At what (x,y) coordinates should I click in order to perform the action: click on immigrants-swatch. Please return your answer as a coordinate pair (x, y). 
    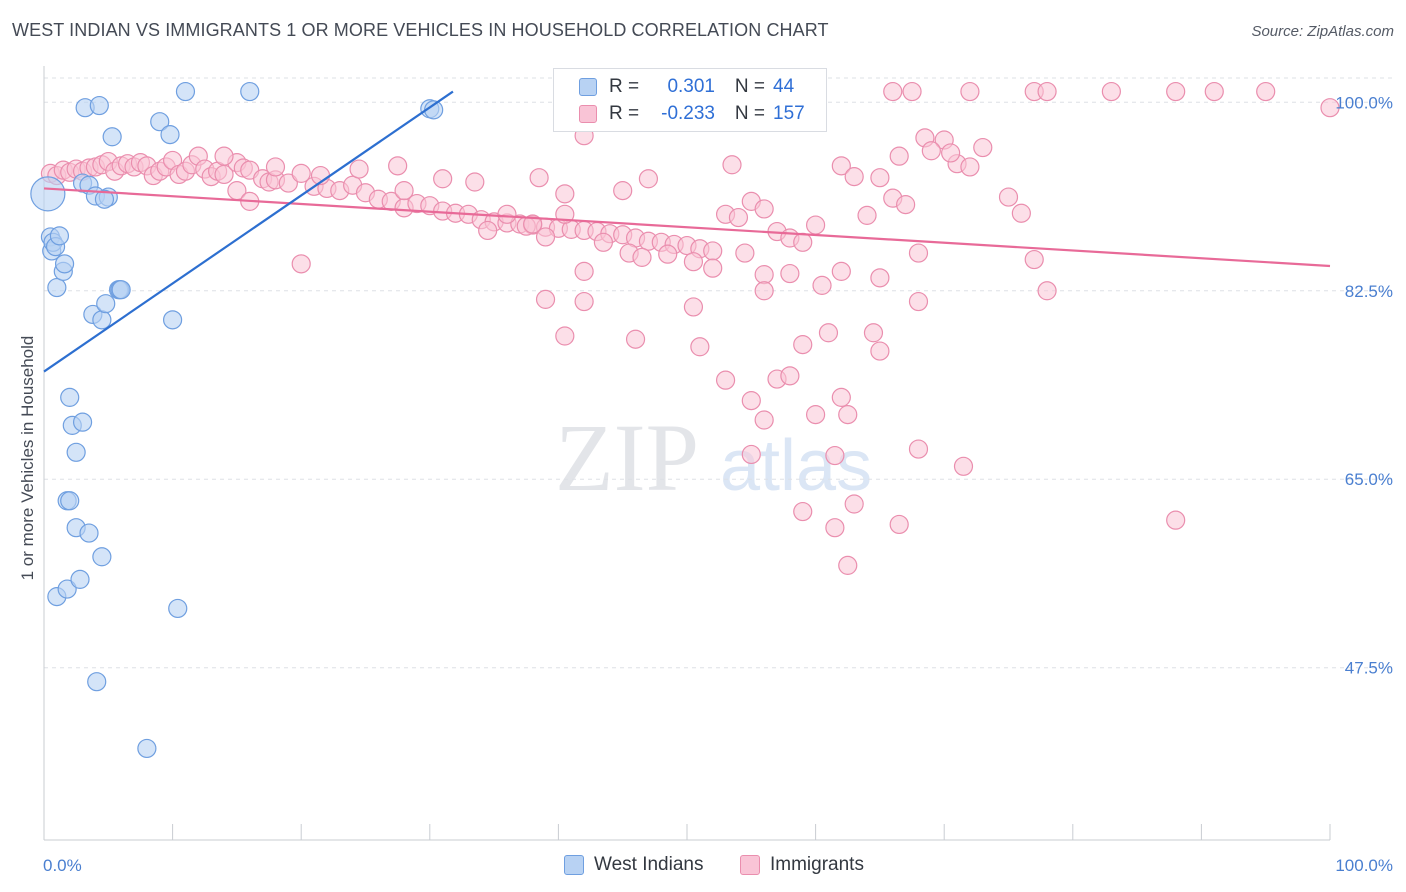
    Looking at the image, I should click on (588, 114).